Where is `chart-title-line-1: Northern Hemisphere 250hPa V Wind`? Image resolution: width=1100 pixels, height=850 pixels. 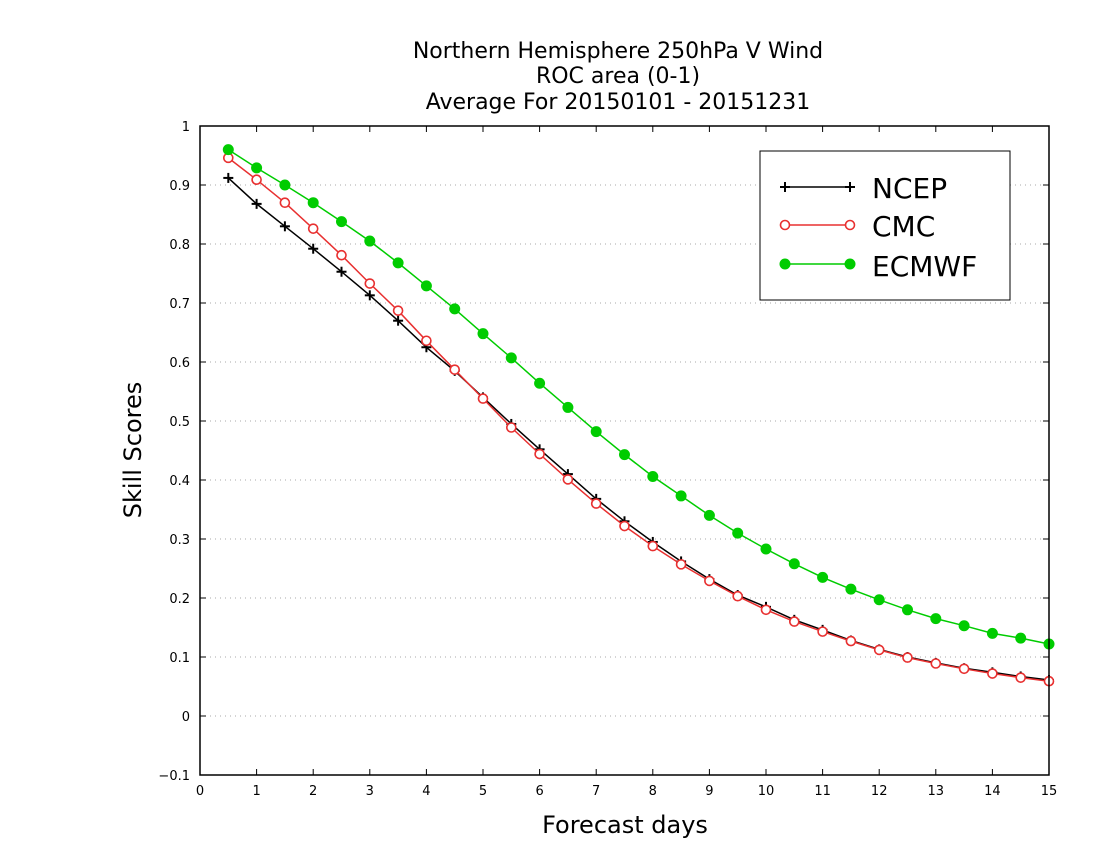 chart-title-line-1: Northern Hemisphere 250hPa V Wind is located at coordinates (618, 51).